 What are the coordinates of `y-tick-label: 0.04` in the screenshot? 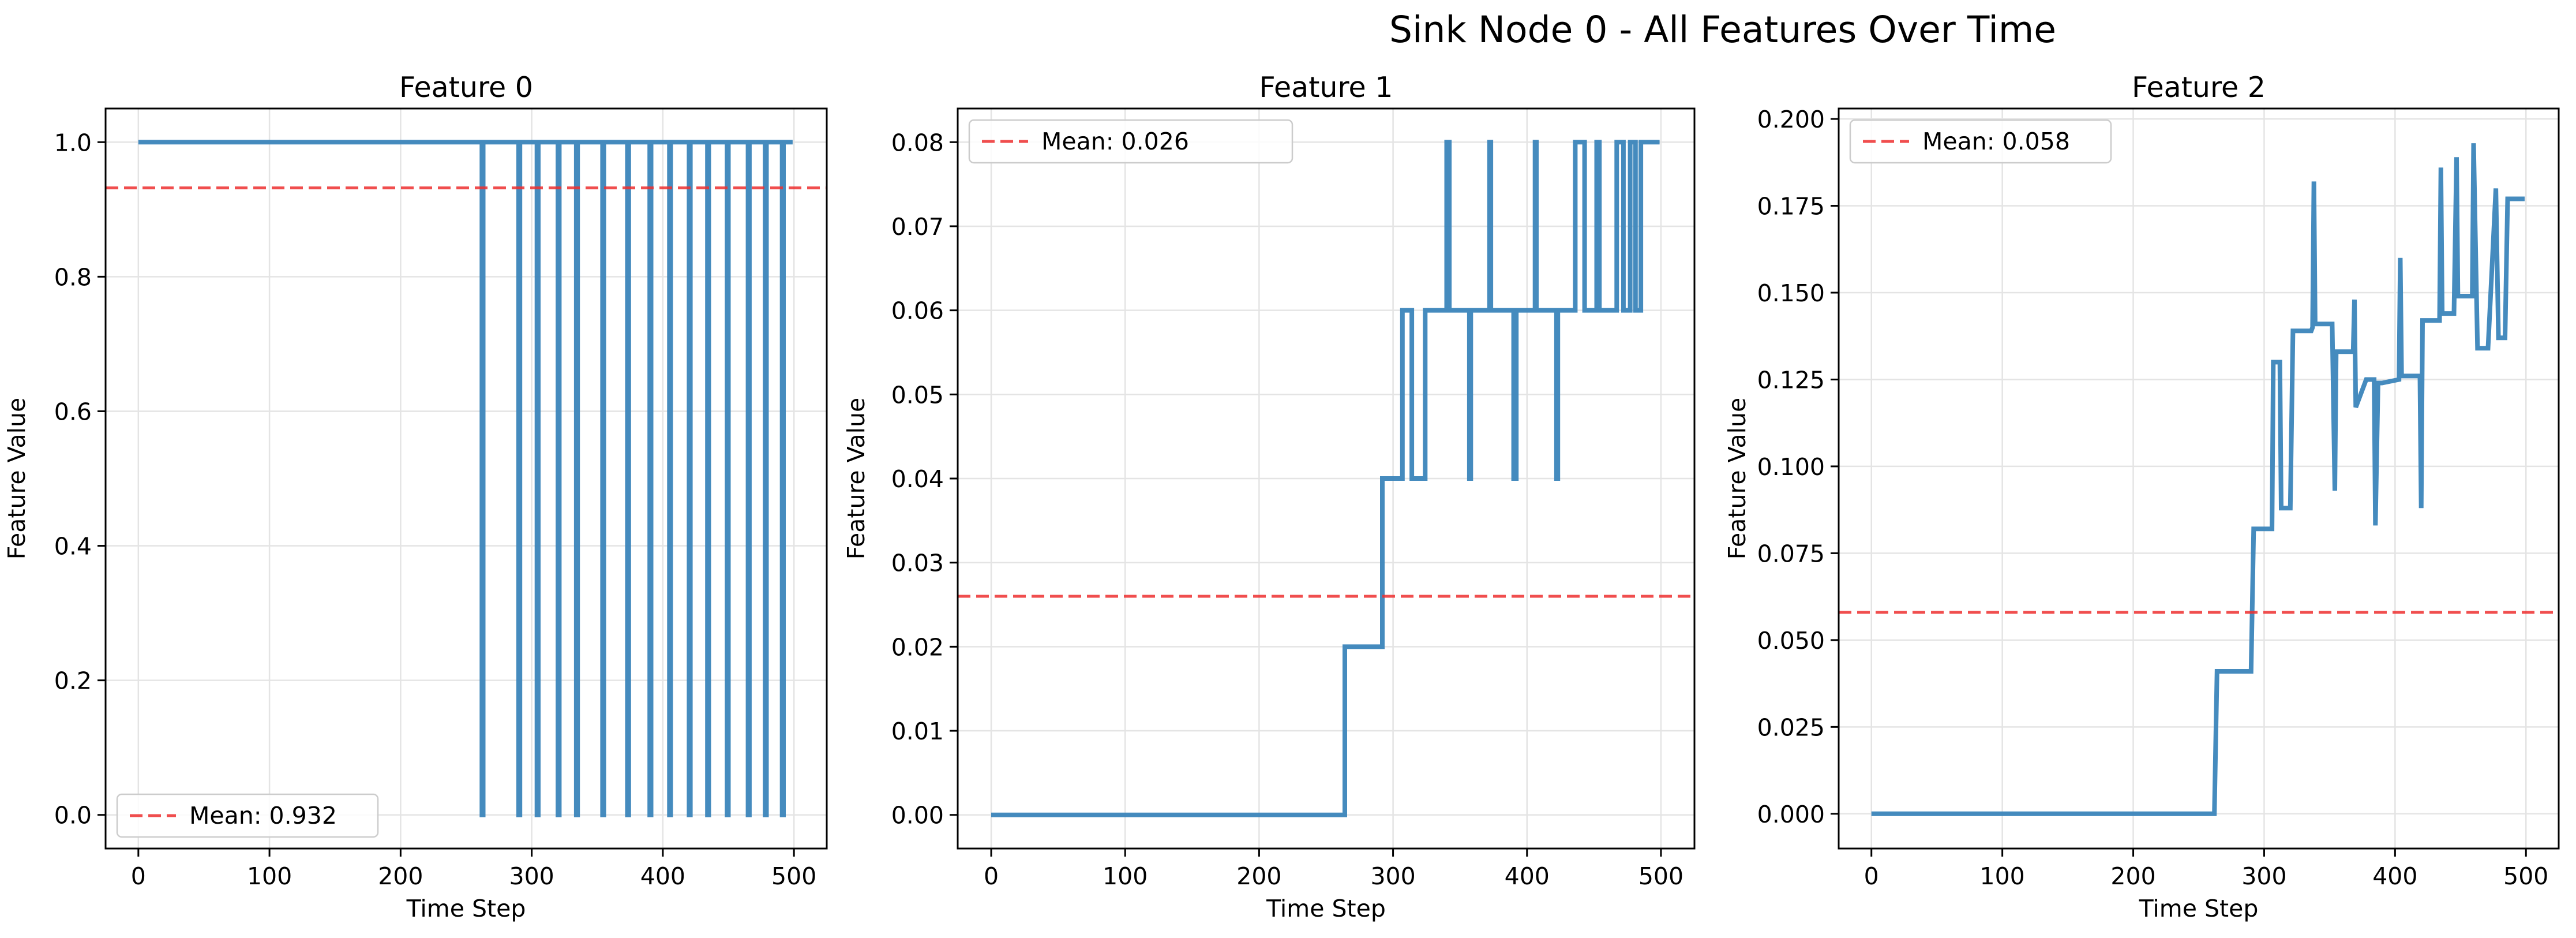 It's located at (917, 479).